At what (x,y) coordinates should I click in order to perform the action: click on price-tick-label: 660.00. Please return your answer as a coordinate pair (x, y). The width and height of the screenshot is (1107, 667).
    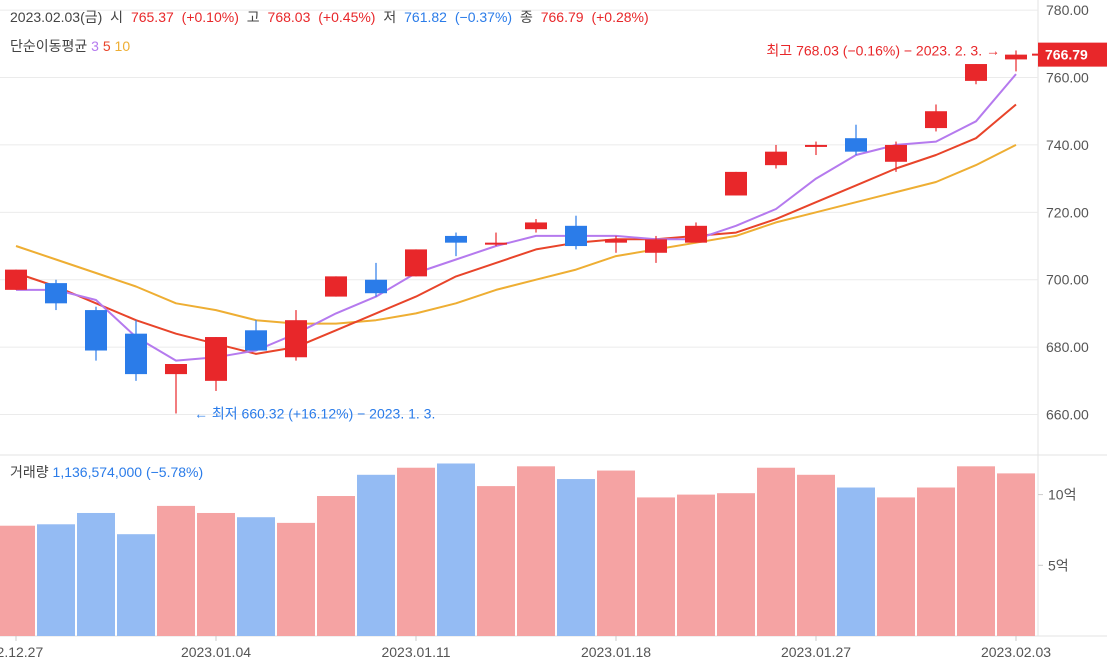
    Looking at the image, I should click on (1067, 415).